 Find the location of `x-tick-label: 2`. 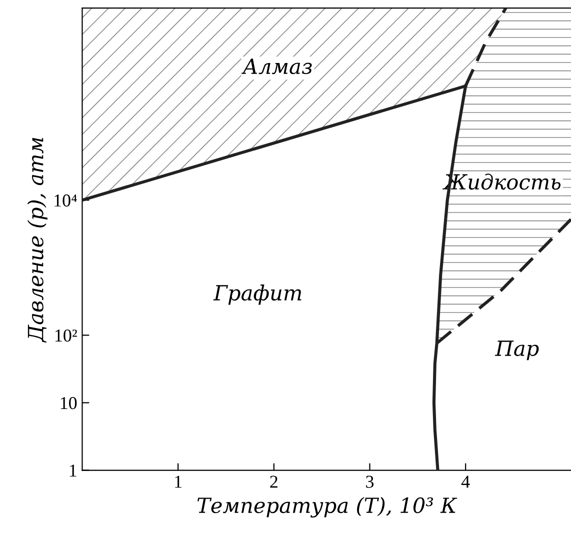

x-tick-label: 2 is located at coordinates (274, 482).